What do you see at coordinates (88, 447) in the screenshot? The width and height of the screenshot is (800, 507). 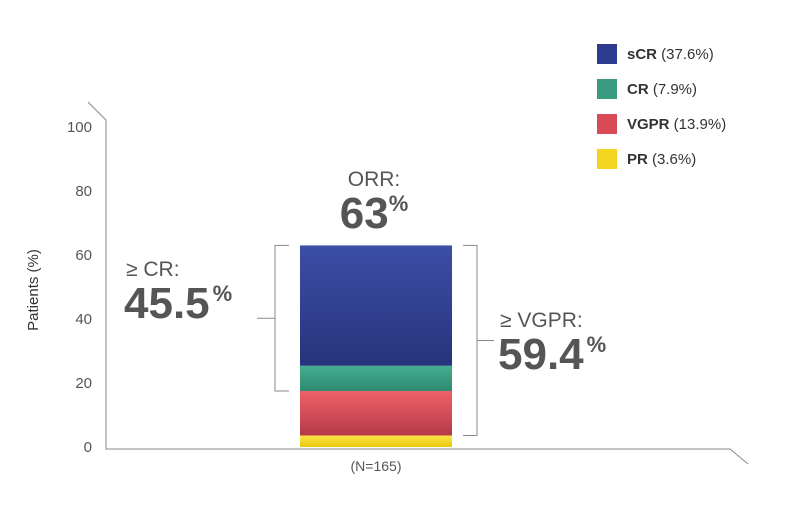 I see `y-tick-label-0: 0` at bounding box center [88, 447].